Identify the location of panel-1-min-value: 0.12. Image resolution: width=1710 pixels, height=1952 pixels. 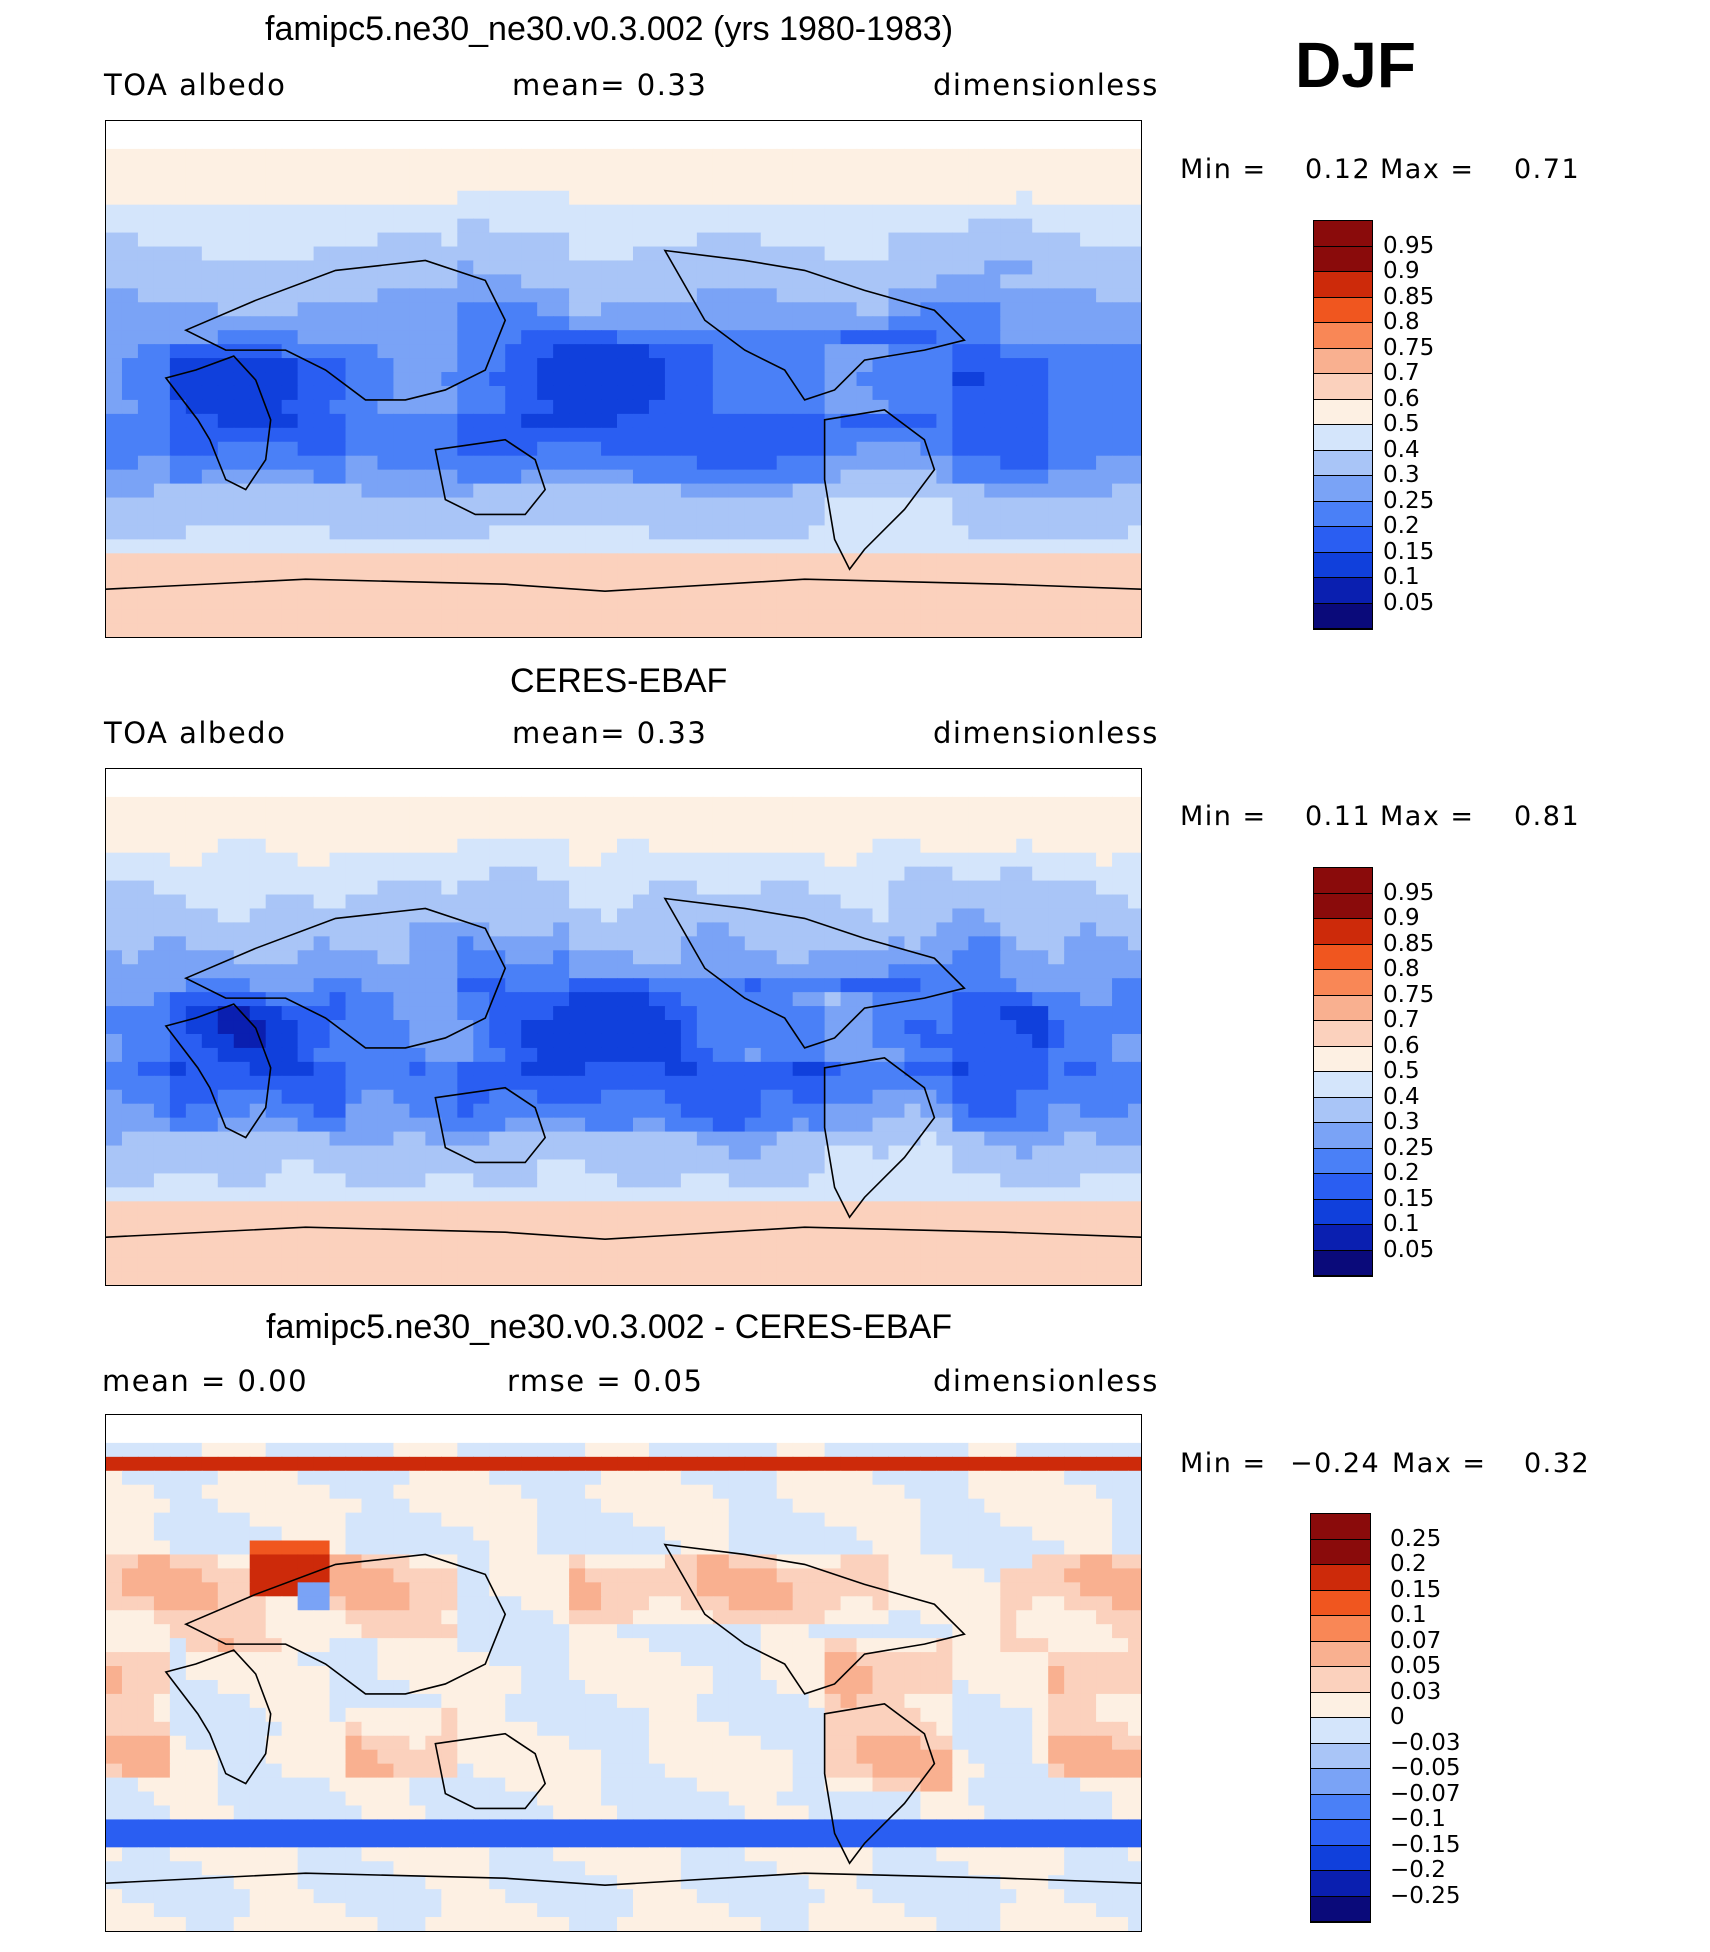
(1338, 169).